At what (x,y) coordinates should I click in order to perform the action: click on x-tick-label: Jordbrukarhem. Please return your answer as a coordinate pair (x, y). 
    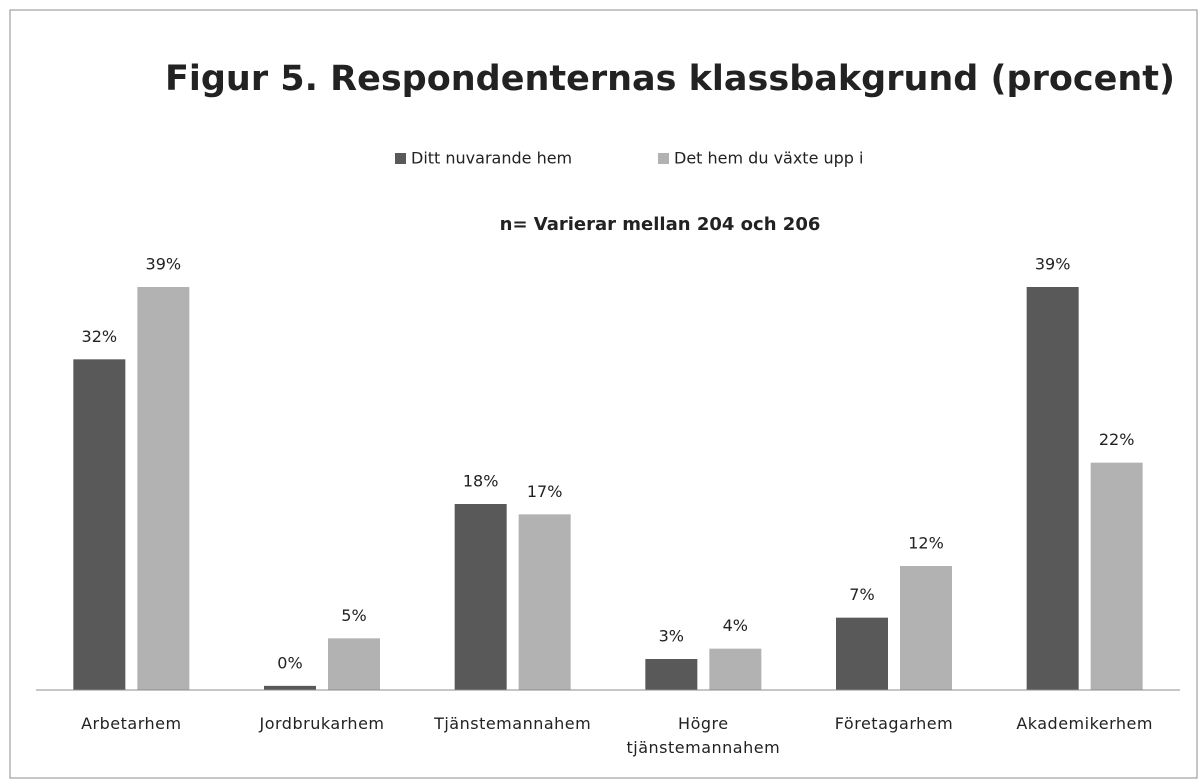
    Looking at the image, I should click on (322, 723).